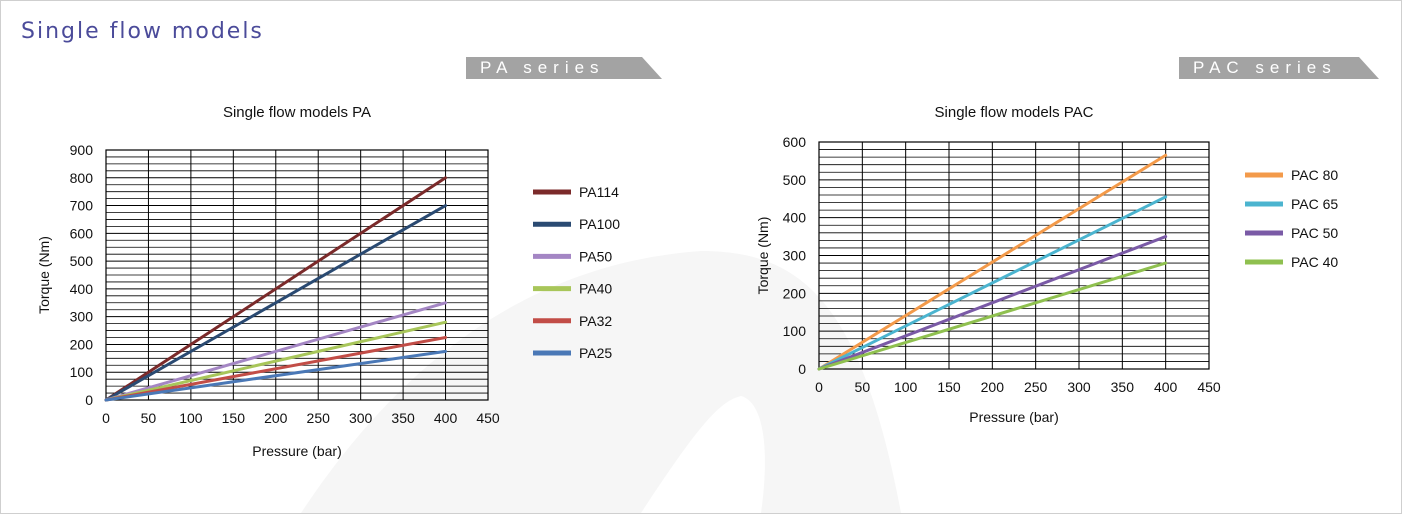 Image resolution: width=1402 pixels, height=514 pixels. I want to click on page-title: Single flow models, so click(142, 31).